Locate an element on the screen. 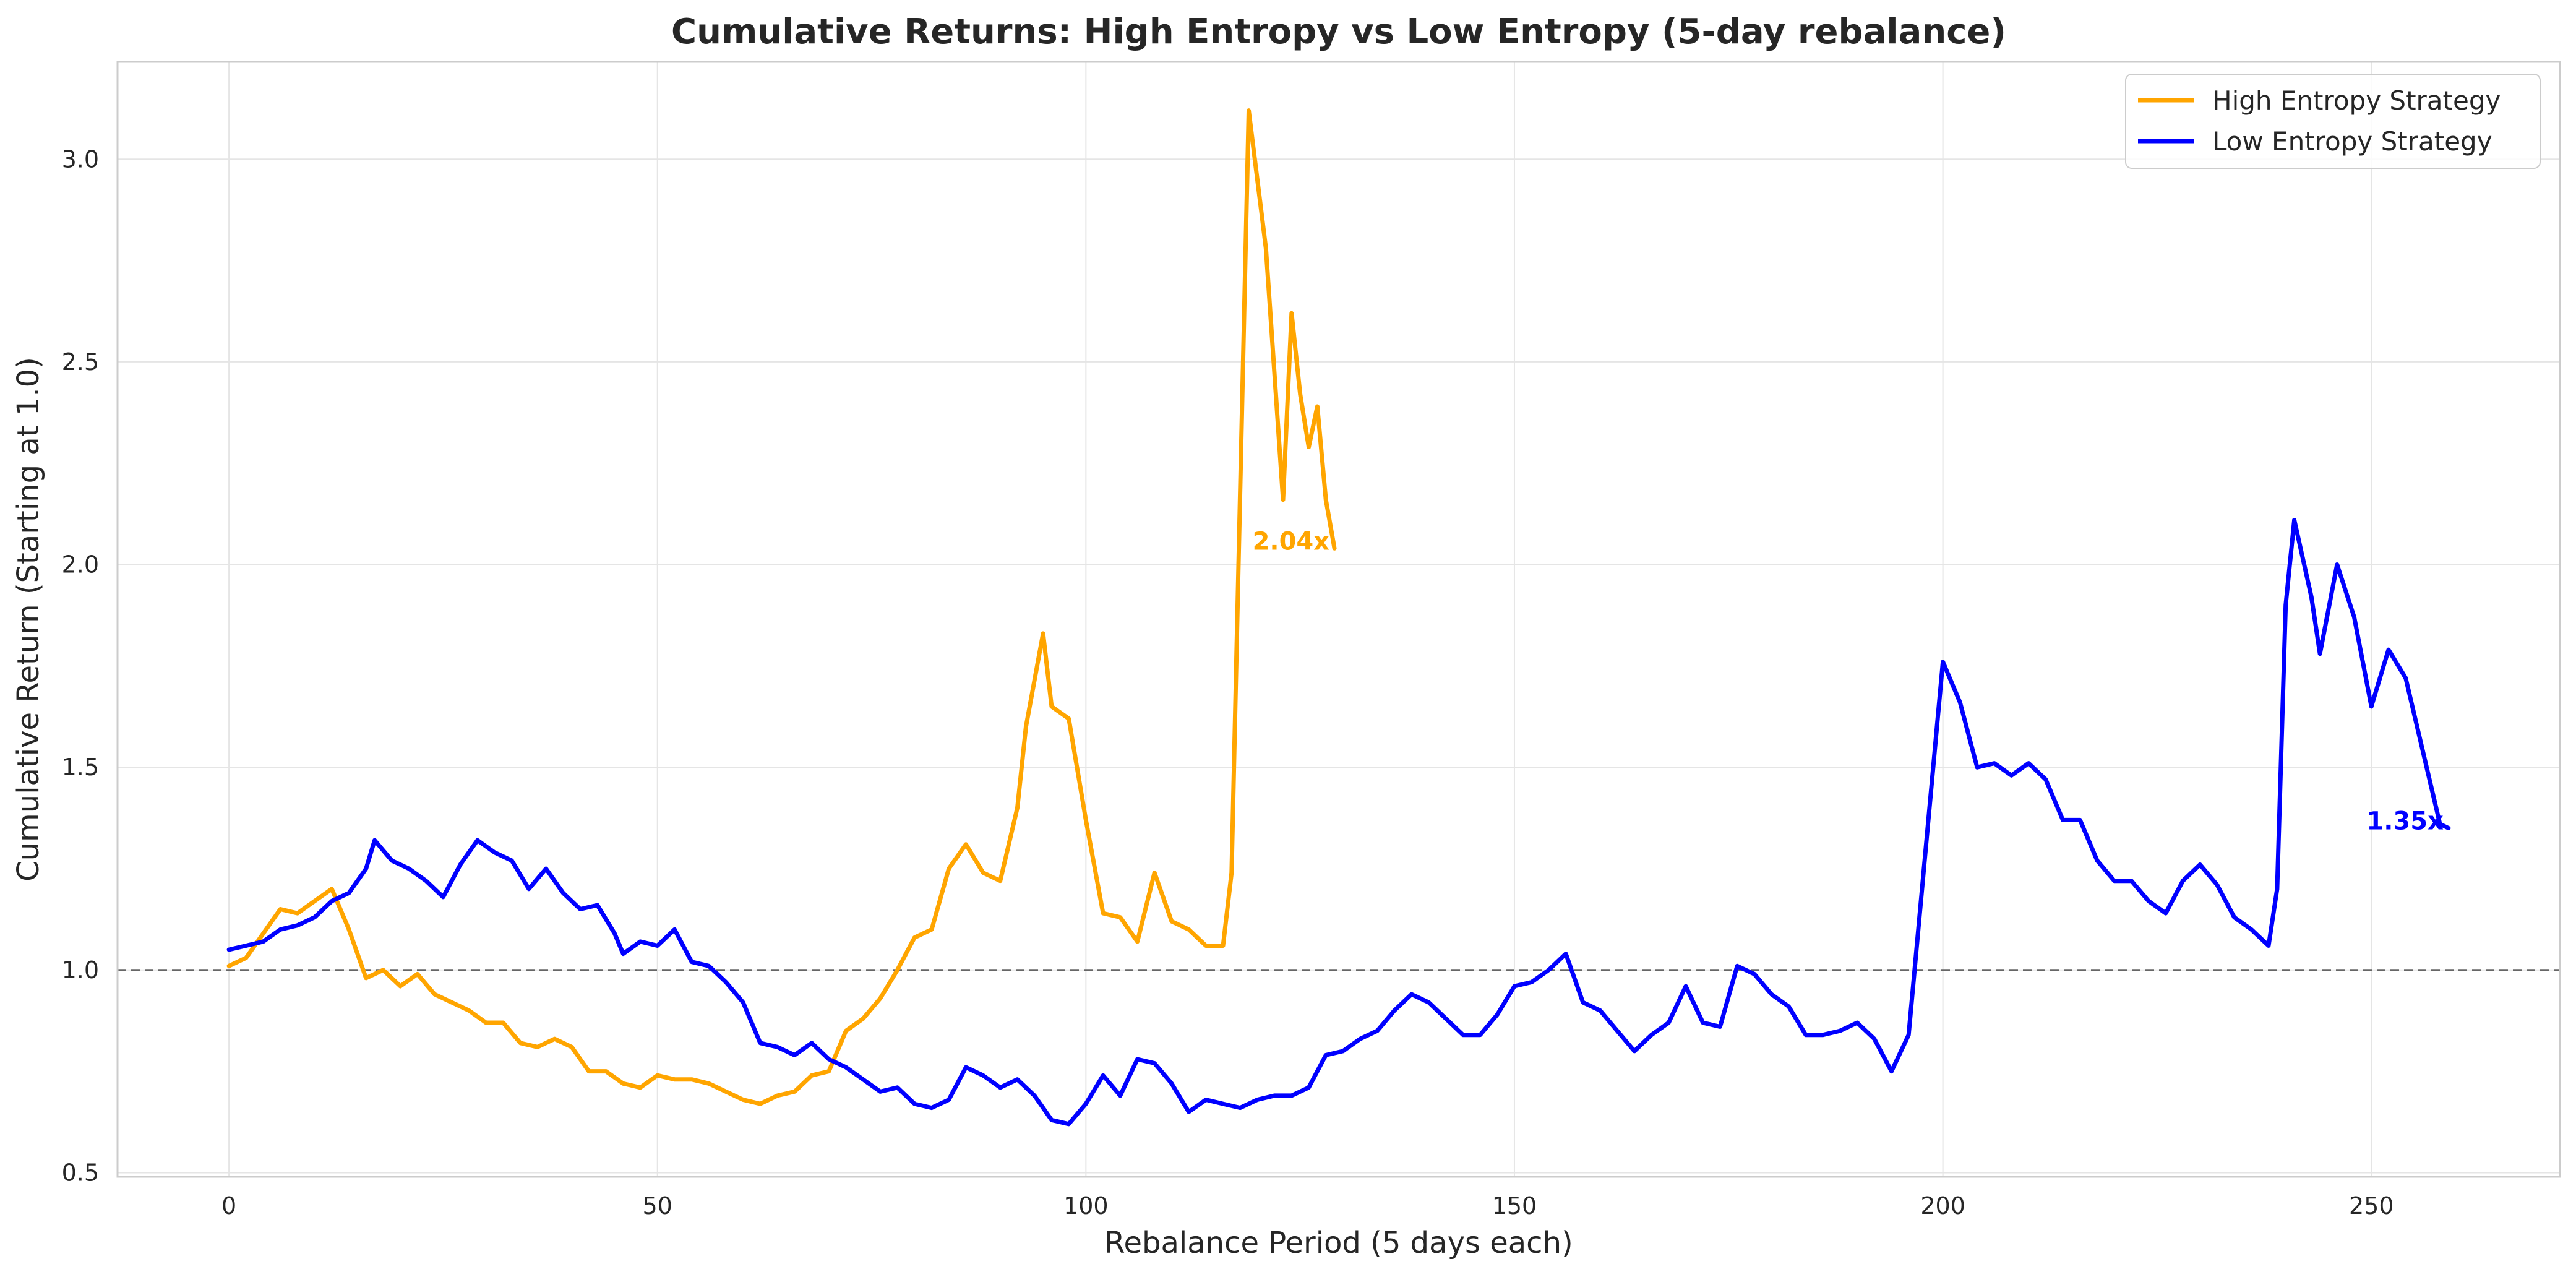 The height and width of the screenshot is (1277, 2576). x-tick-label: 200 is located at coordinates (1943, 1205).